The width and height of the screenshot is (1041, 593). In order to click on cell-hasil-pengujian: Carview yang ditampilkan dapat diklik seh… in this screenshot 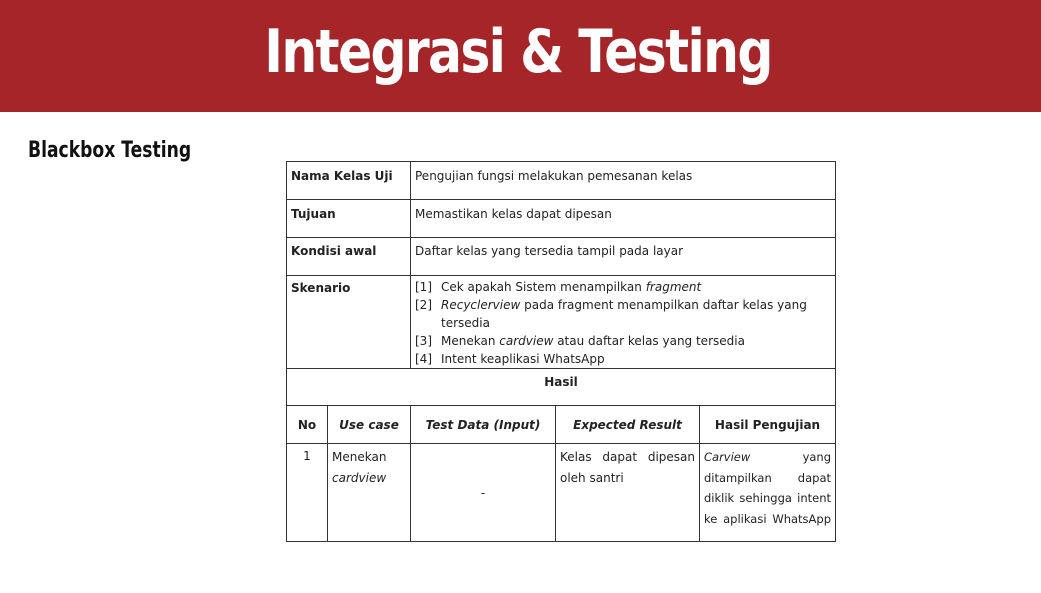, I will do `click(767, 492)`.